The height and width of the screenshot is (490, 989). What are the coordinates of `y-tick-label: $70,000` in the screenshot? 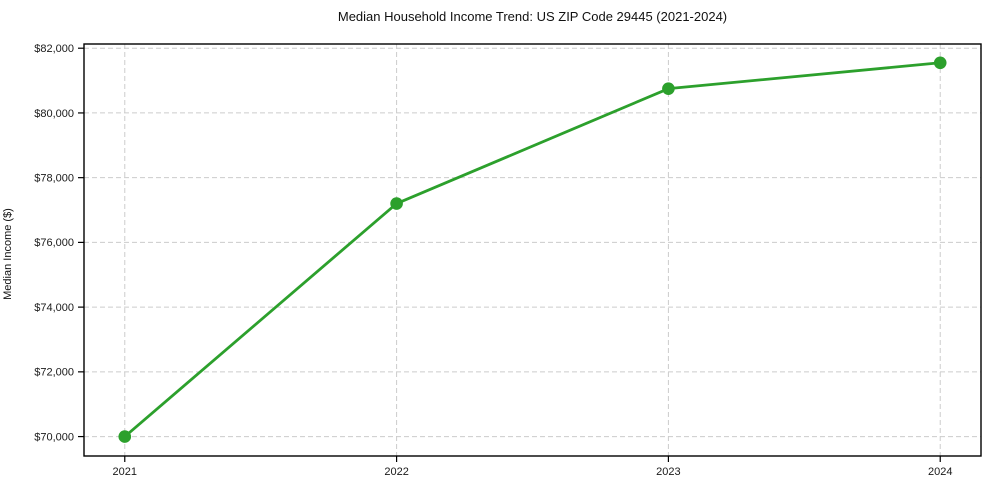 It's located at (54, 437).